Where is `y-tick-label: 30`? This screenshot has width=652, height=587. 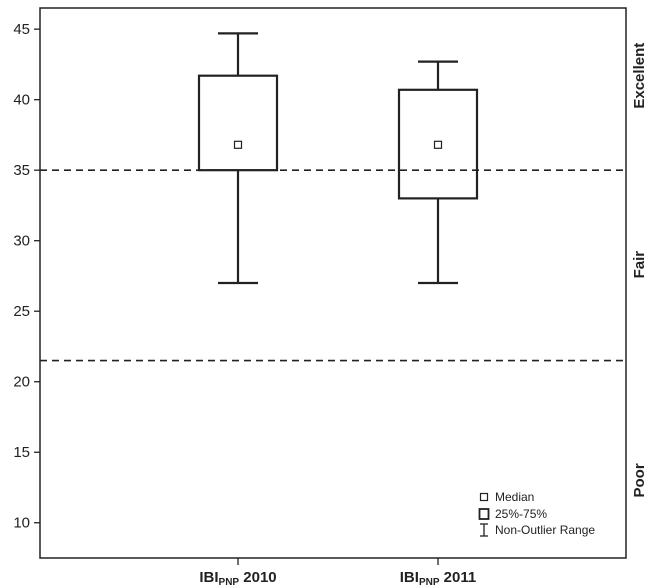
y-tick-label: 30 is located at coordinates (21, 241).